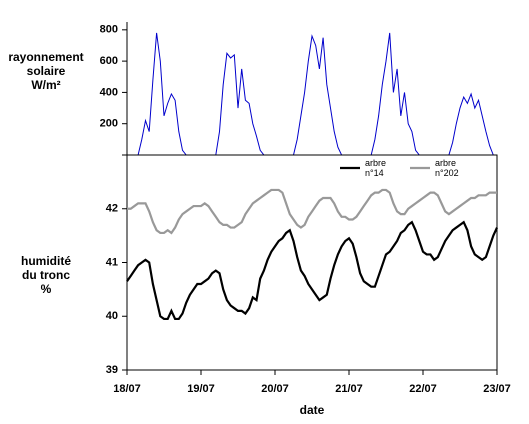  What do you see at coordinates (112, 262) in the screenshot?
I see `y-tick-label: 41` at bounding box center [112, 262].